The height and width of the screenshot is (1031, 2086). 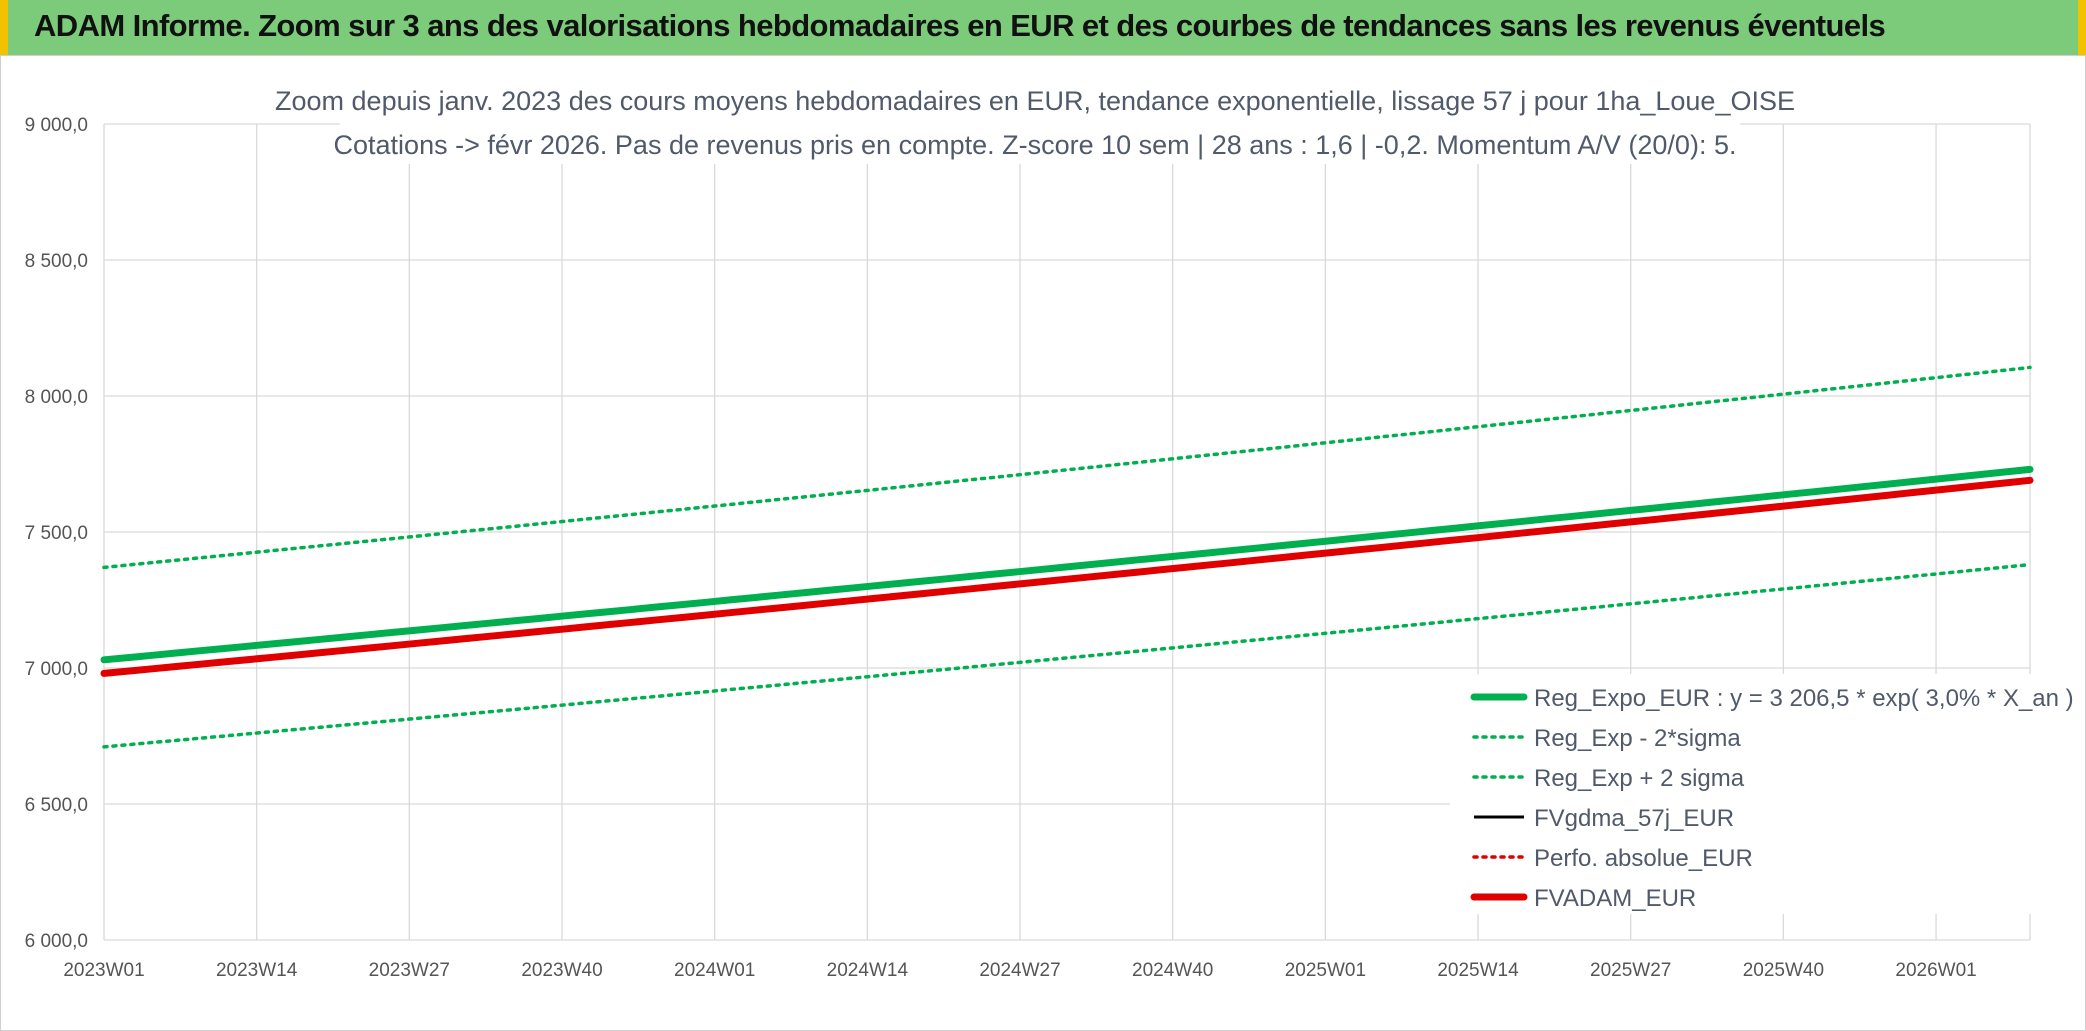 I want to click on x-tick-label: 2024W40, so click(x=1172, y=970).